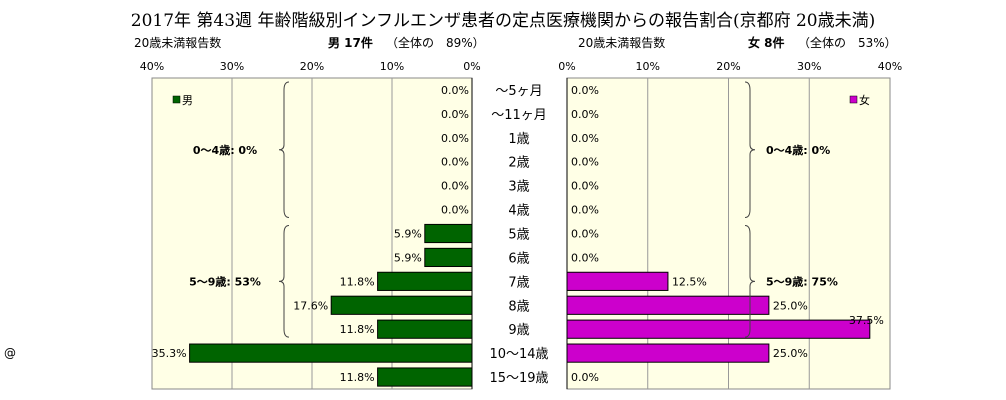  What do you see at coordinates (518, 211) in the screenshot?
I see `age-category-label: 4歳` at bounding box center [518, 211].